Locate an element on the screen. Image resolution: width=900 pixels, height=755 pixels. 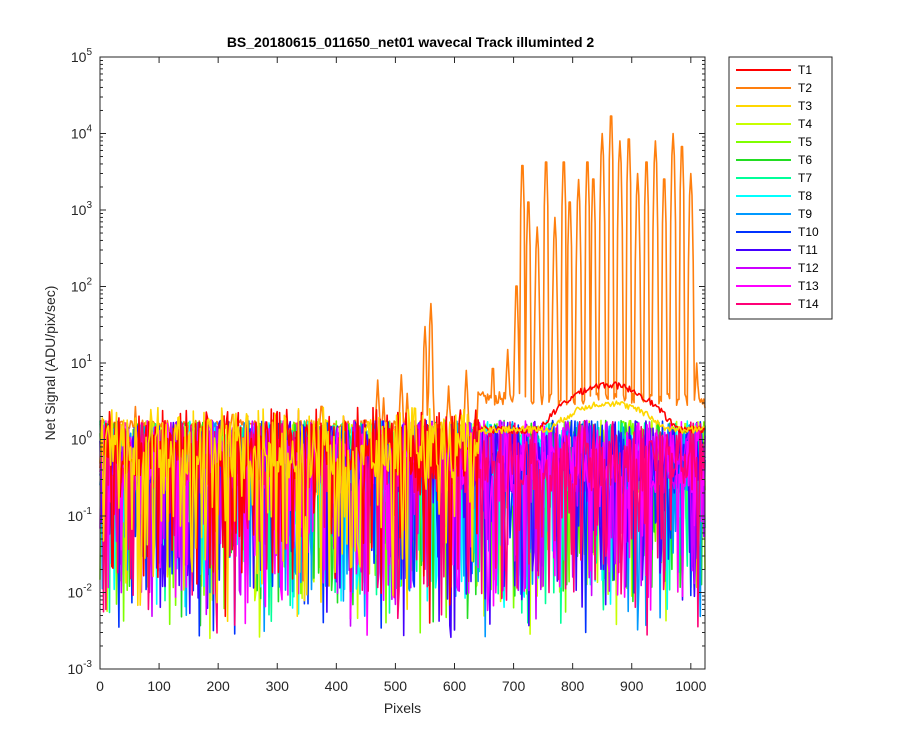
legend-label-t1: T1 is located at coordinates (805, 70).